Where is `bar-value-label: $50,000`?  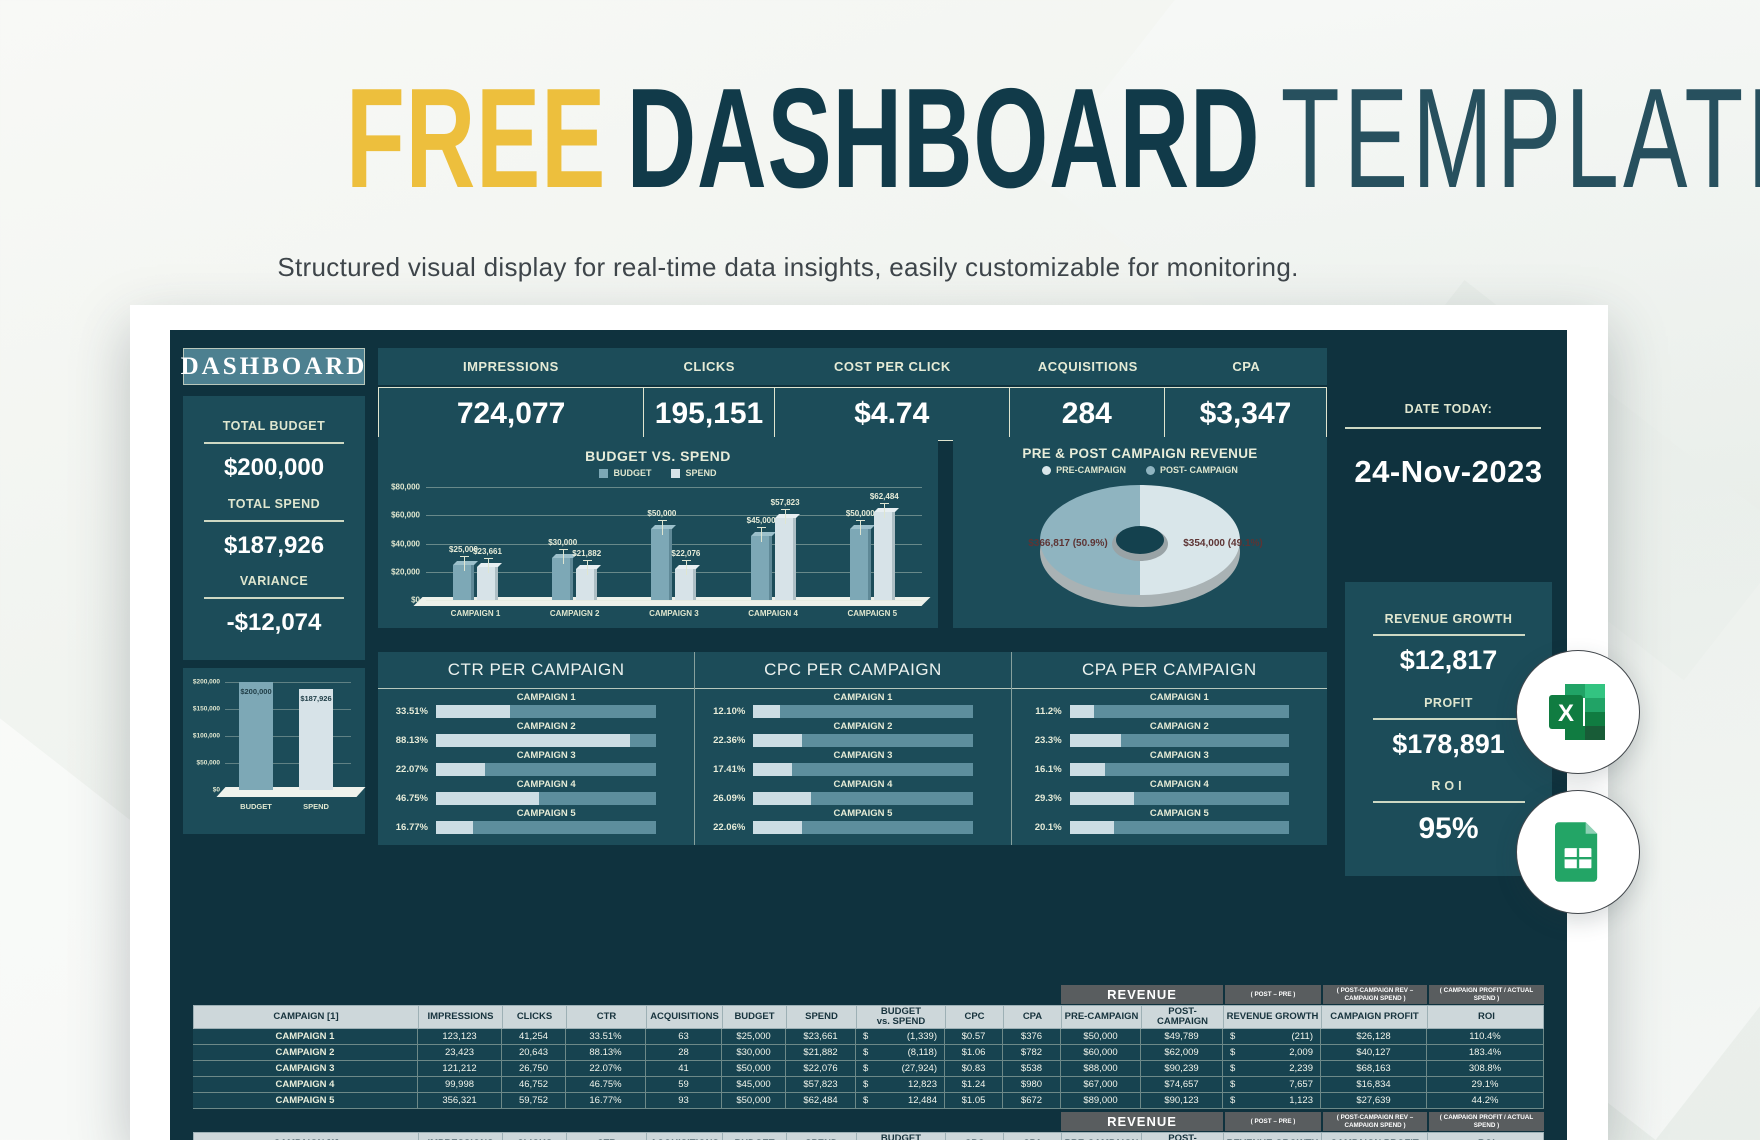
bar-value-label: $50,000 is located at coordinates (860, 513).